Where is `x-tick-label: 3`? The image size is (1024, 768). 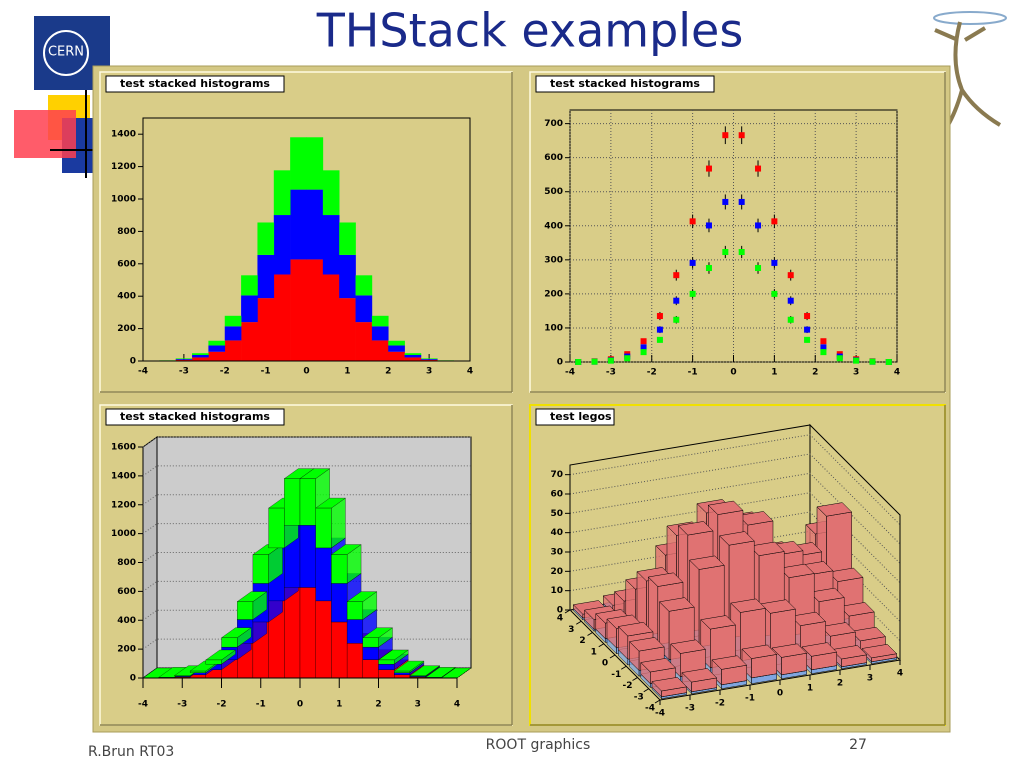
x-tick-label: 3 is located at coordinates (429, 372).